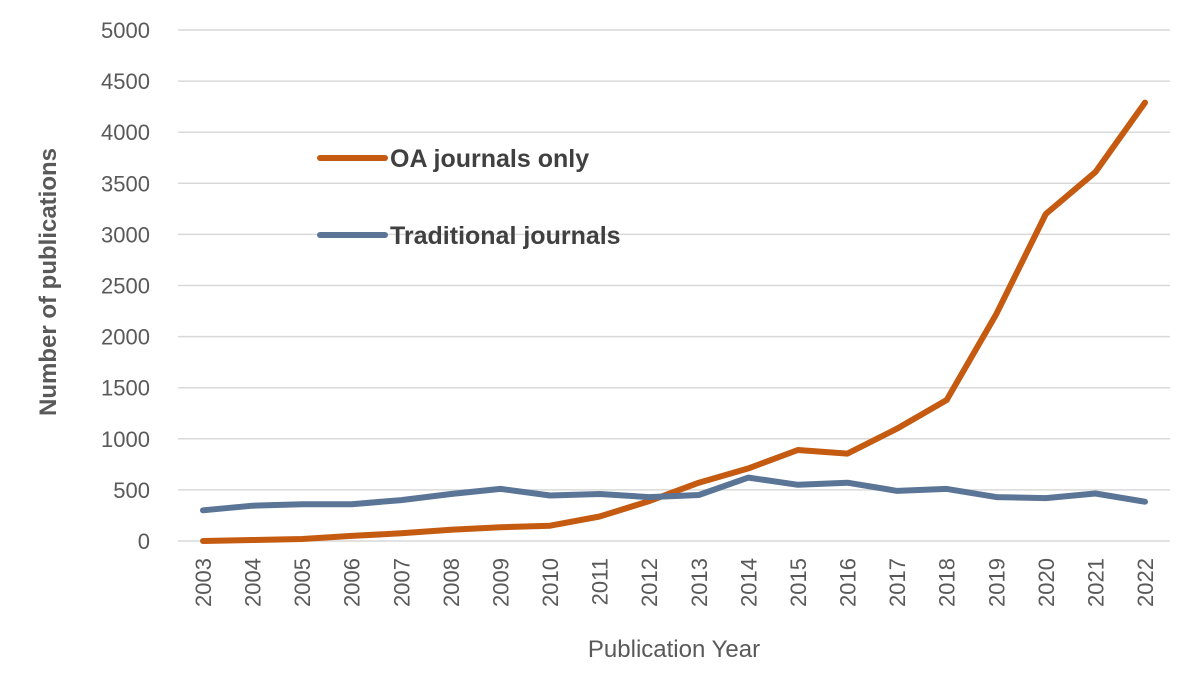 Image resolution: width=1200 pixels, height=686 pixels. Describe the element at coordinates (131, 490) in the screenshot. I see `y-tick-label-500: 500` at that location.